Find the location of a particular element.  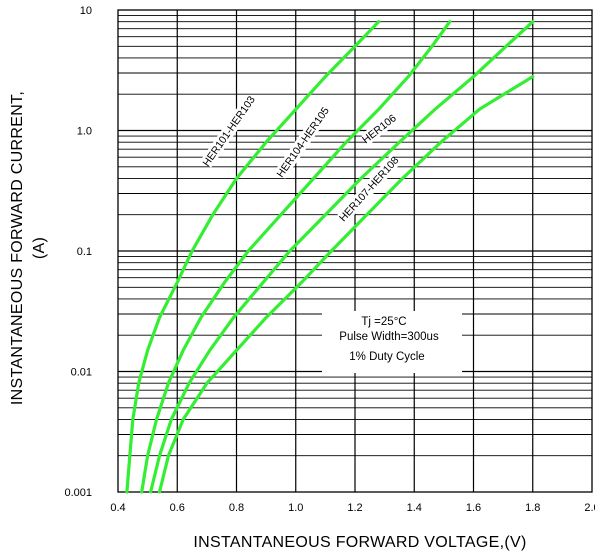

y-axis-title-line2: (A) is located at coordinates (39, 248).